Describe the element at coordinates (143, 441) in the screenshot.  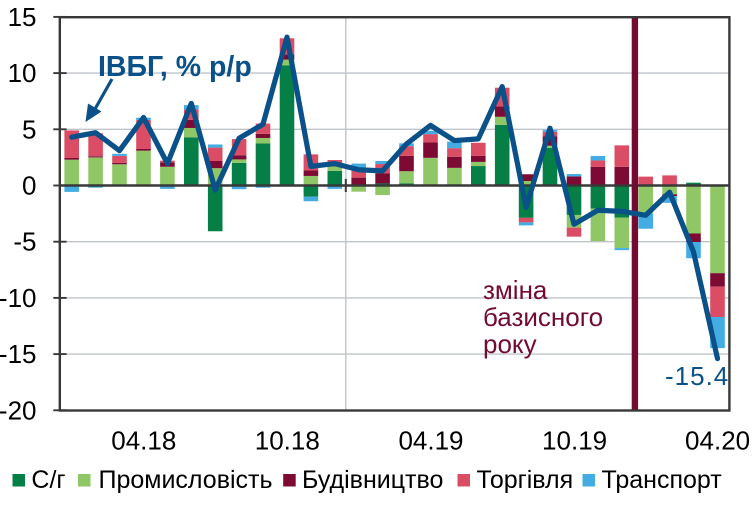
I see `svg-text: 04.18` at that location.